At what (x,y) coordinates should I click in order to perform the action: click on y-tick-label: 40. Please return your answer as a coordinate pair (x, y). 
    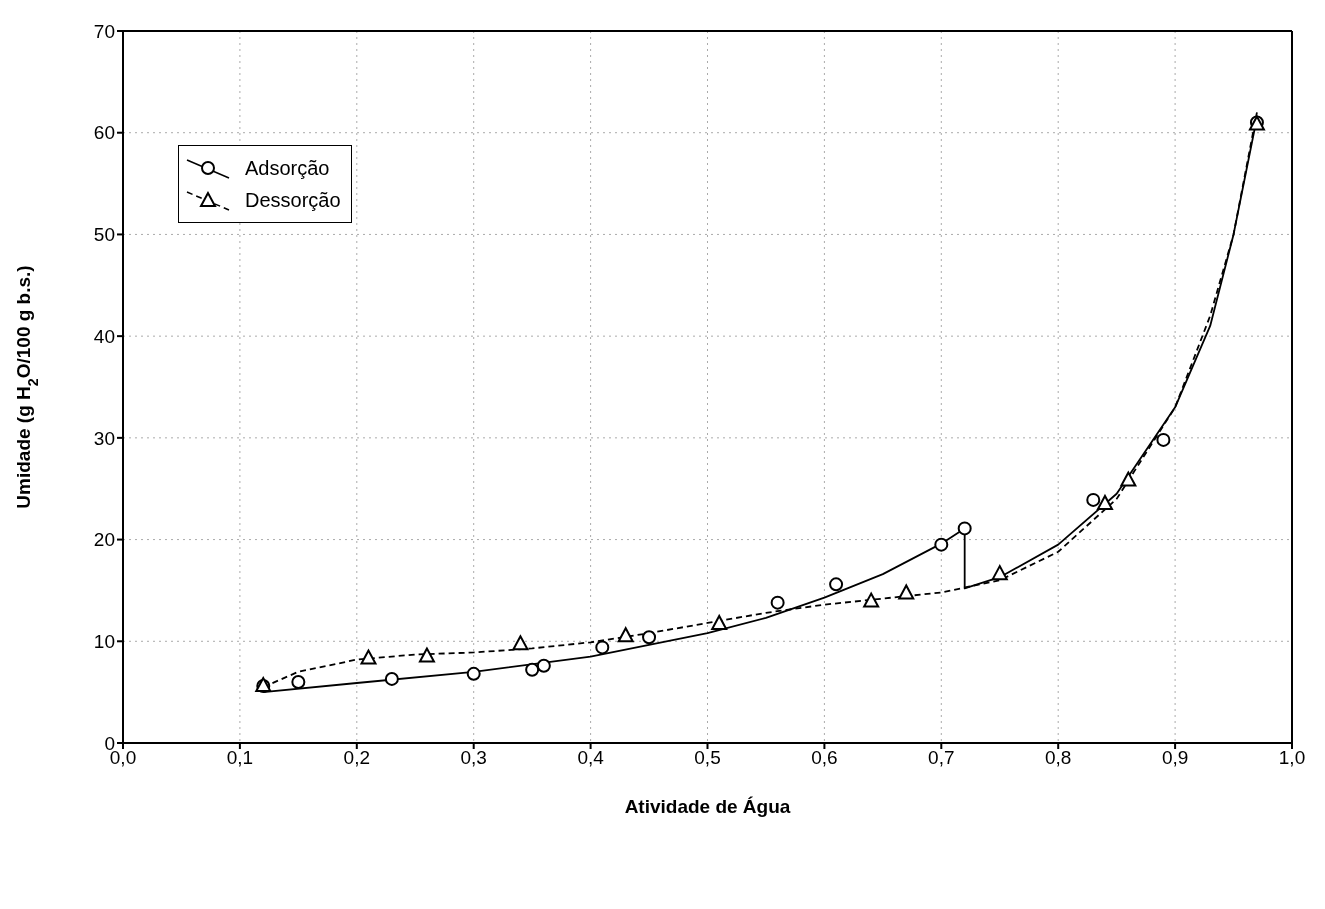
    Looking at the image, I should click on (104, 336).